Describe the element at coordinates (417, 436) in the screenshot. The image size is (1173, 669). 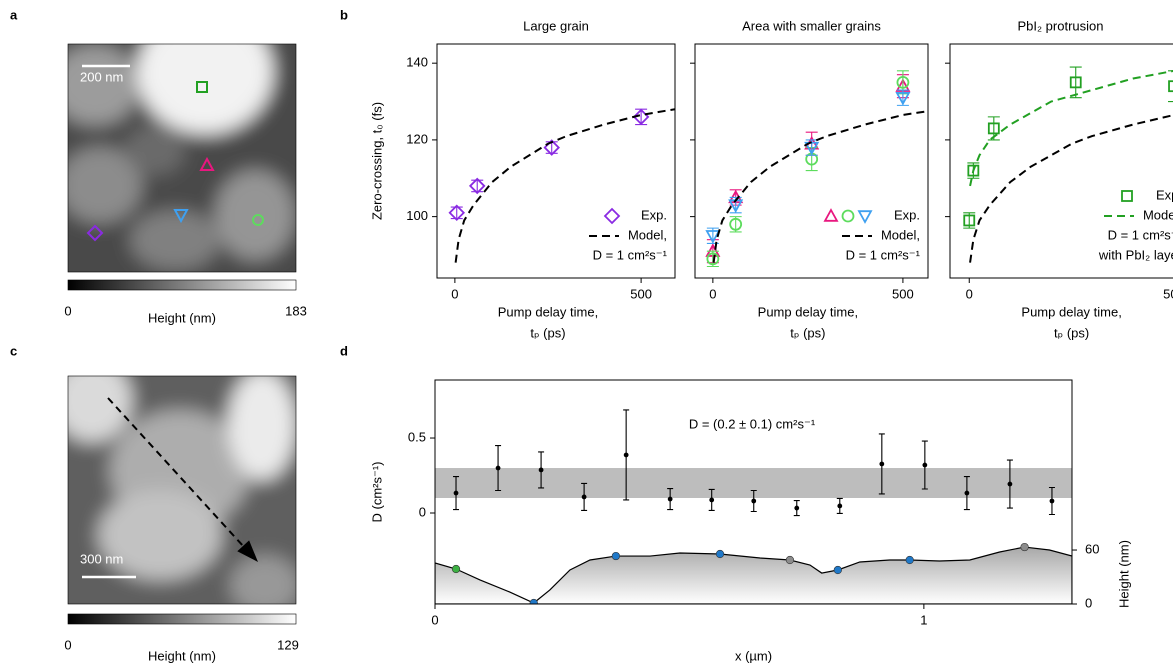
I see `y-tick-label: 0.5` at that location.